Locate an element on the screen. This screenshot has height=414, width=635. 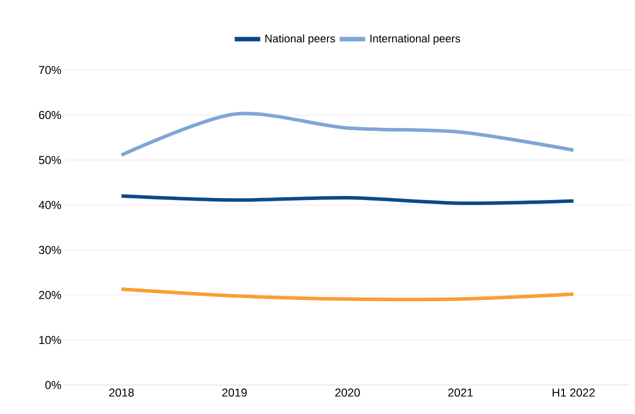
y-tick-label: 40% is located at coordinates (50, 205).